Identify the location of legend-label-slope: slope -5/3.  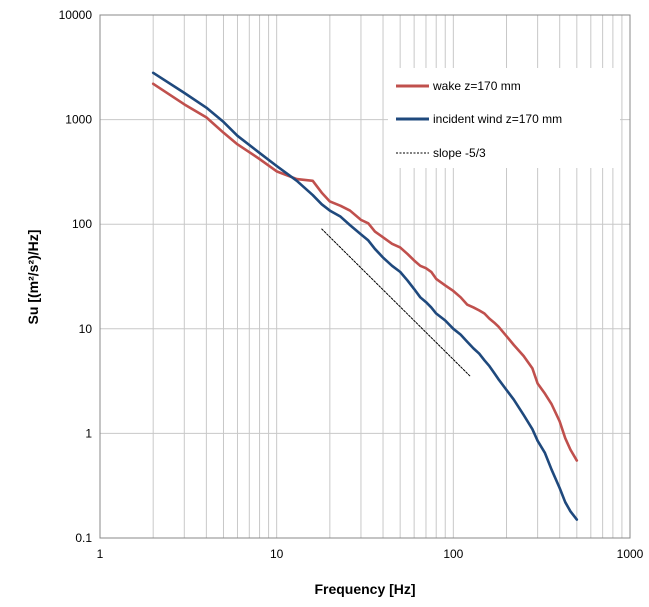
(459, 153).